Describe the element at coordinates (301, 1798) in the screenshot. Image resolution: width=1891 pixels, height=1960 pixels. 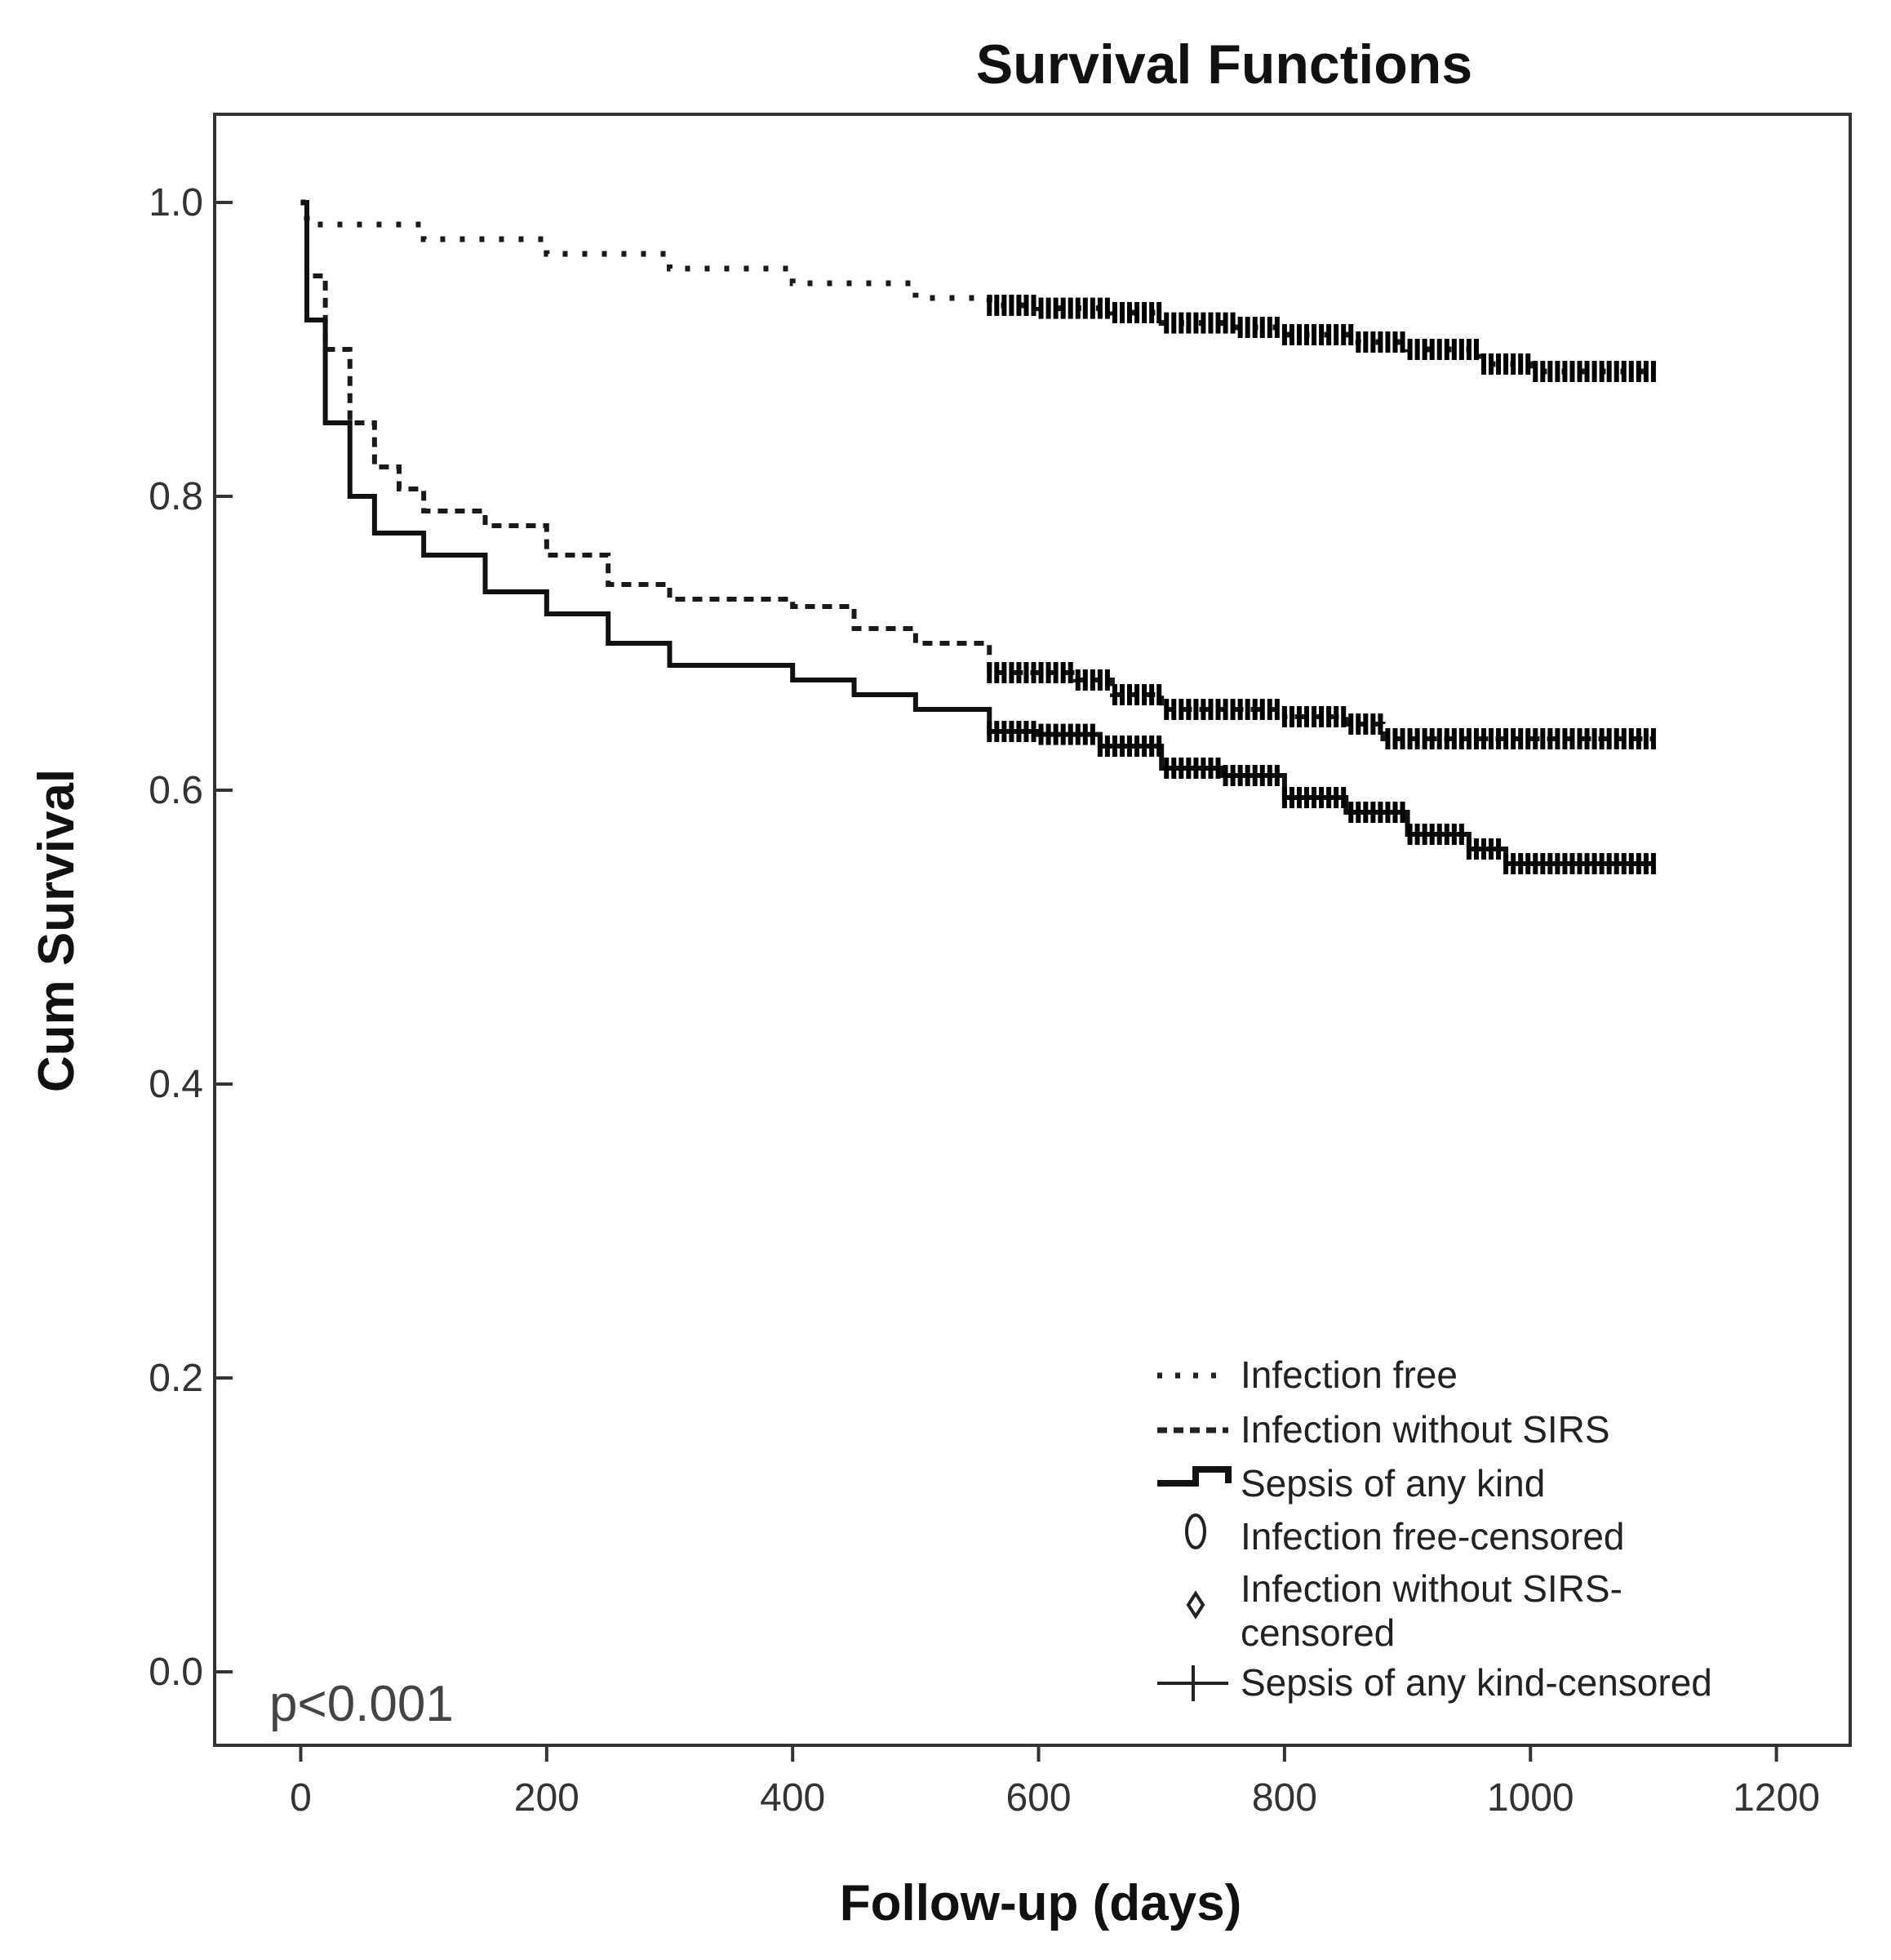
I see `x-tick-label: 0` at that location.